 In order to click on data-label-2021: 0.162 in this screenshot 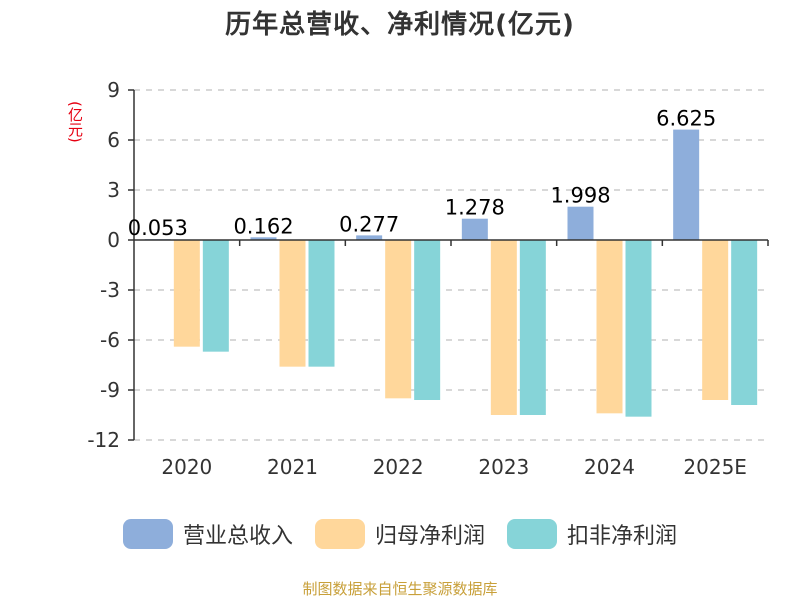, I will do `click(263, 226)`.